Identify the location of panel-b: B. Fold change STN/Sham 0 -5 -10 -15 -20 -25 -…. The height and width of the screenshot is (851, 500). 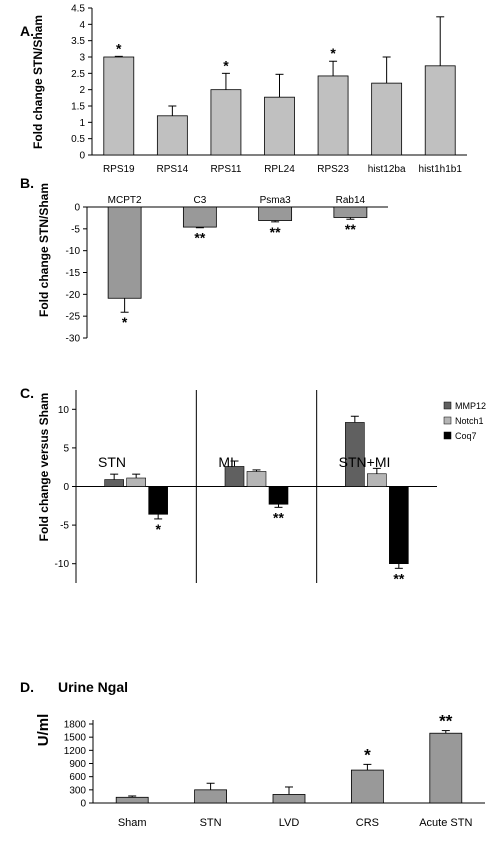
(204, 260).